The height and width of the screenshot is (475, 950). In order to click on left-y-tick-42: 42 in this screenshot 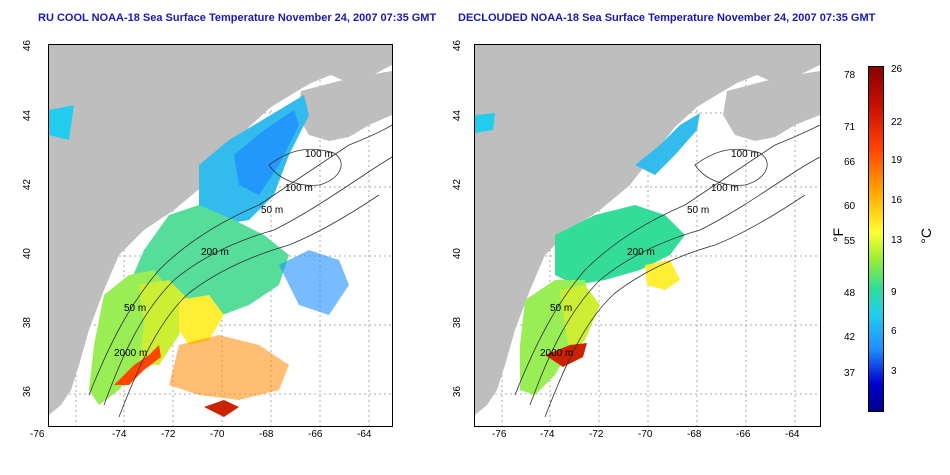, I will do `click(27, 185)`.